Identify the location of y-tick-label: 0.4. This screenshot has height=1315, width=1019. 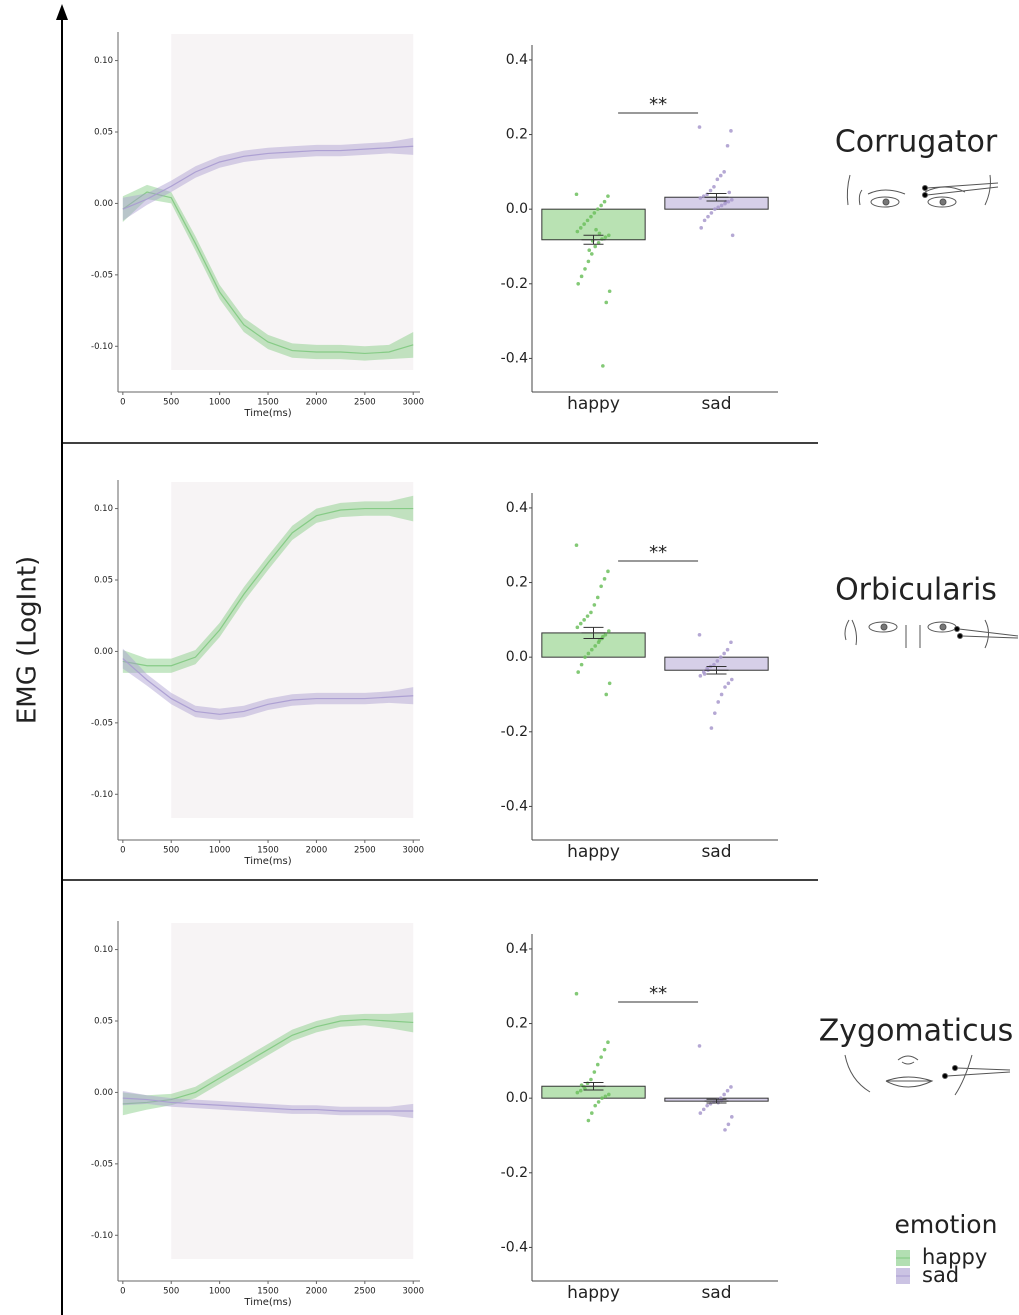
(517, 949).